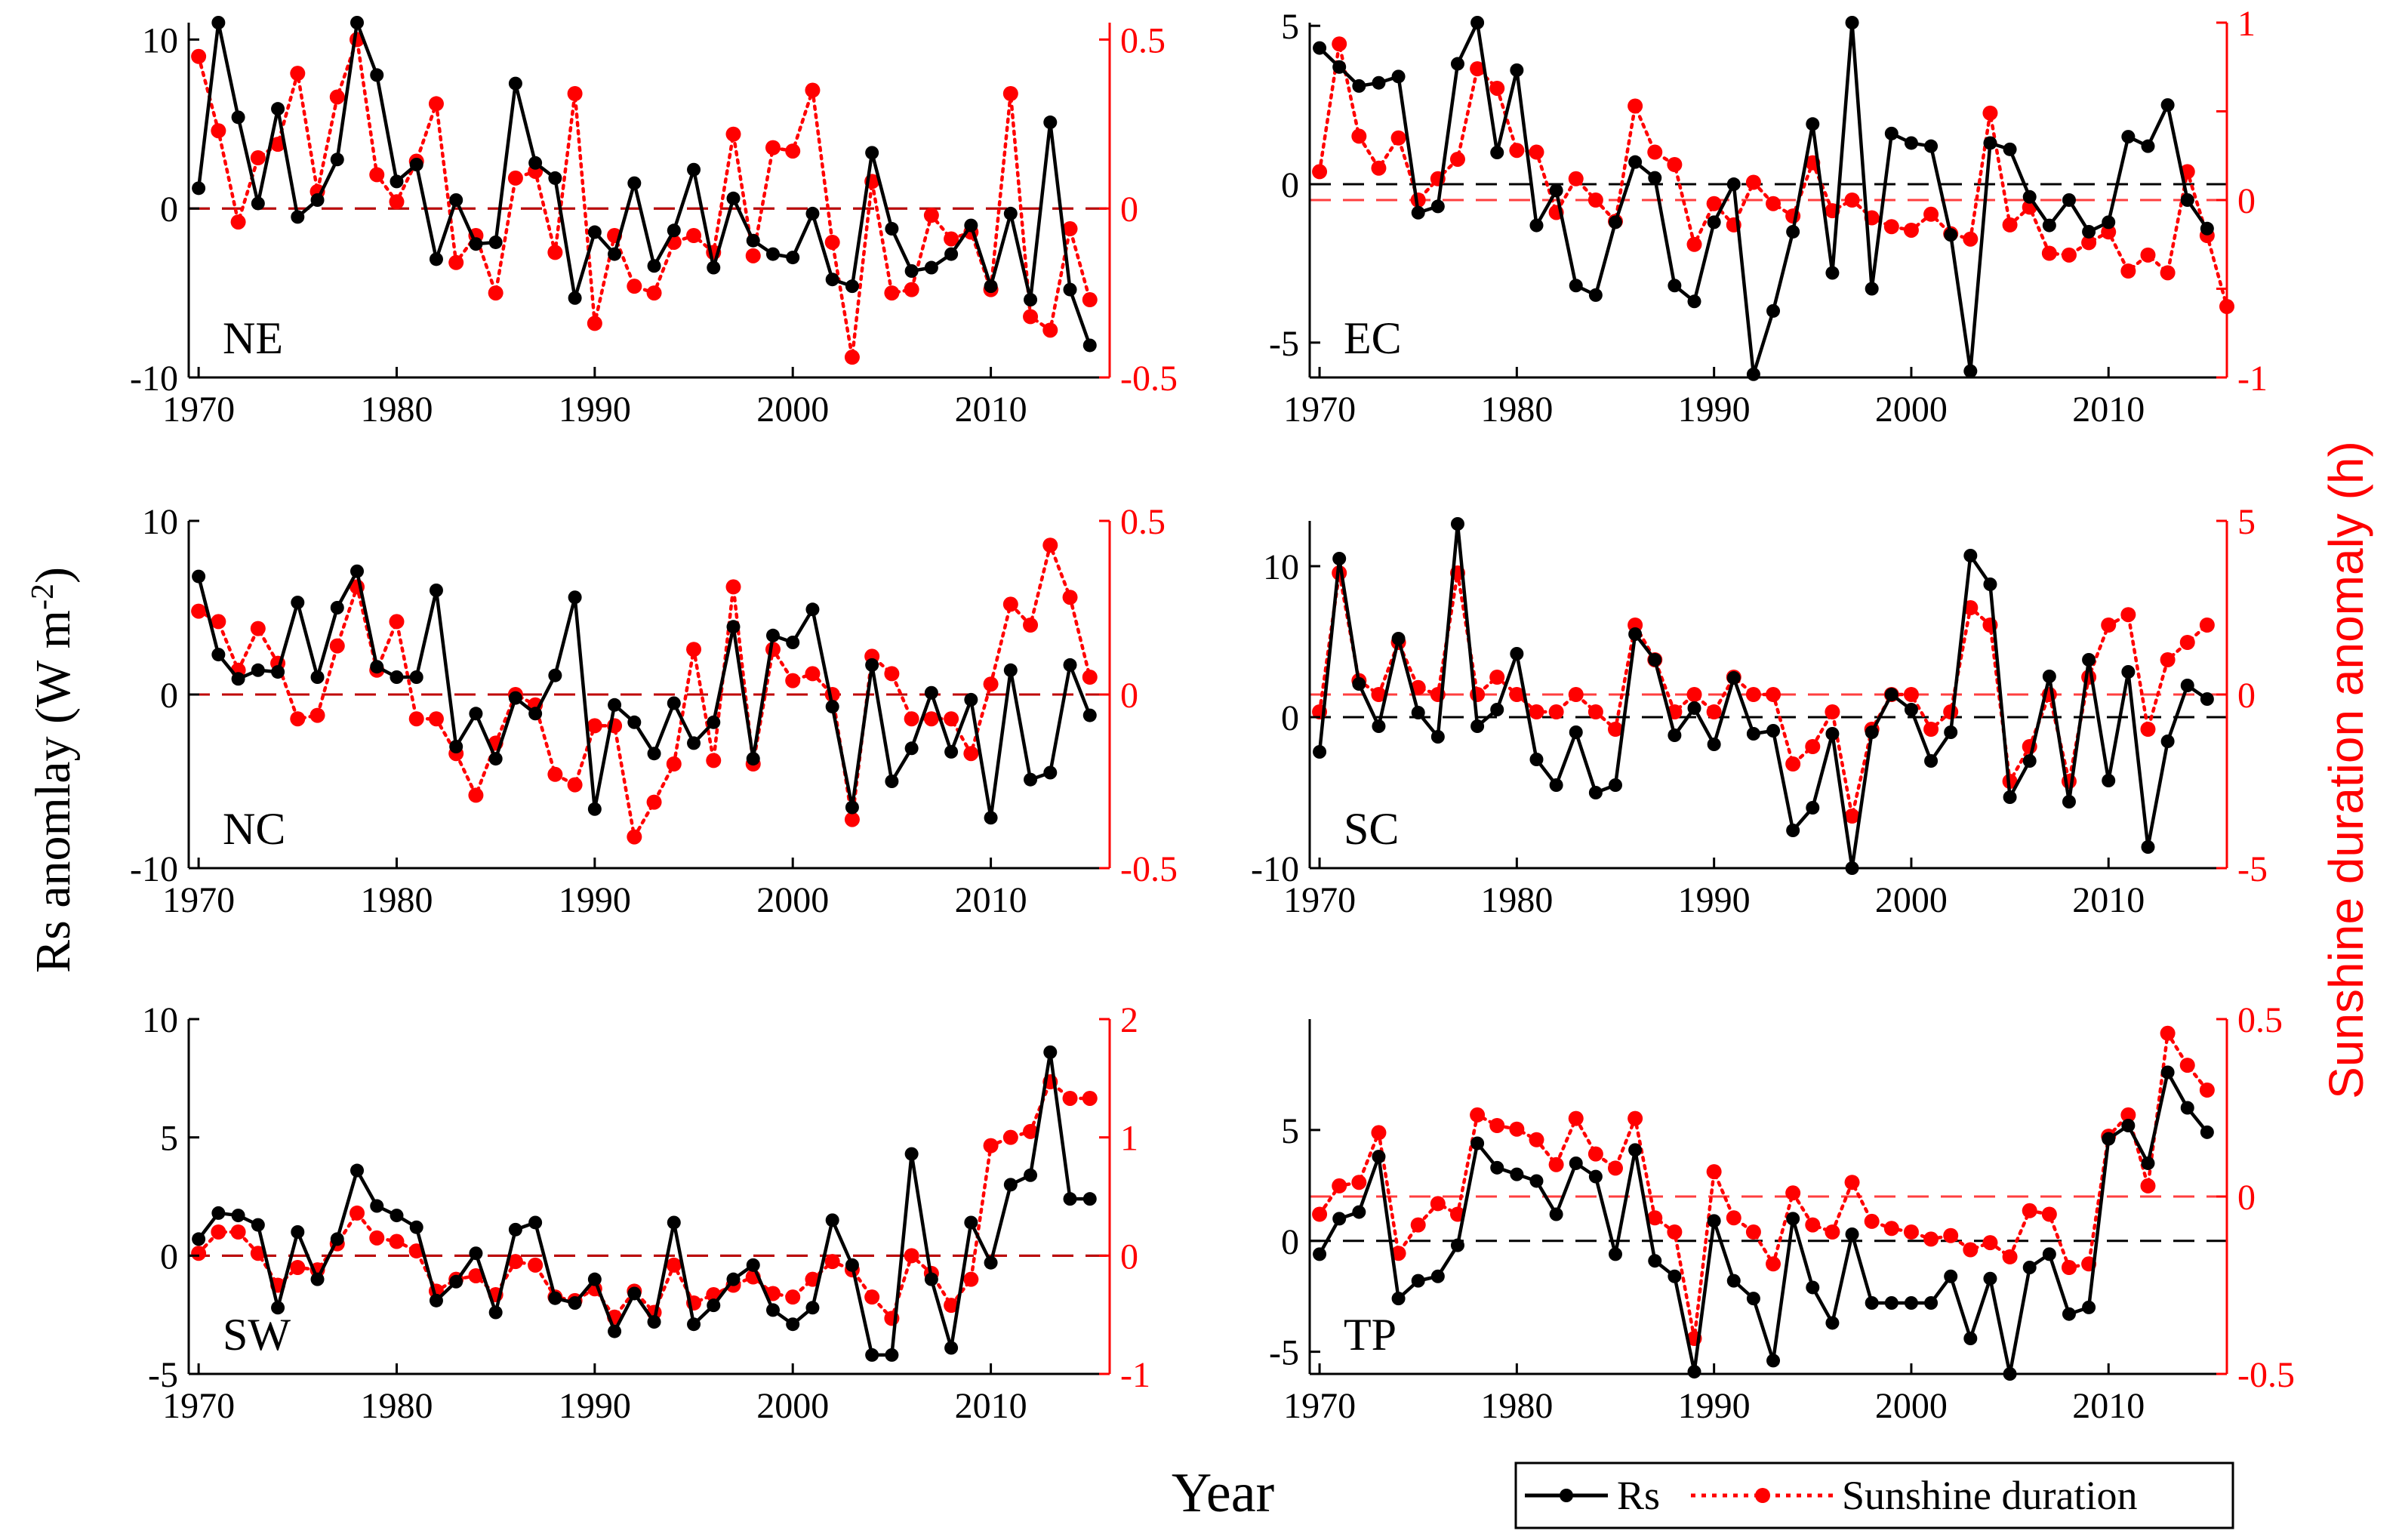 This screenshot has width=2402, height=1540. Describe the element at coordinates (1517, 654) in the screenshot. I see `sc-rs-point-1980` at that location.